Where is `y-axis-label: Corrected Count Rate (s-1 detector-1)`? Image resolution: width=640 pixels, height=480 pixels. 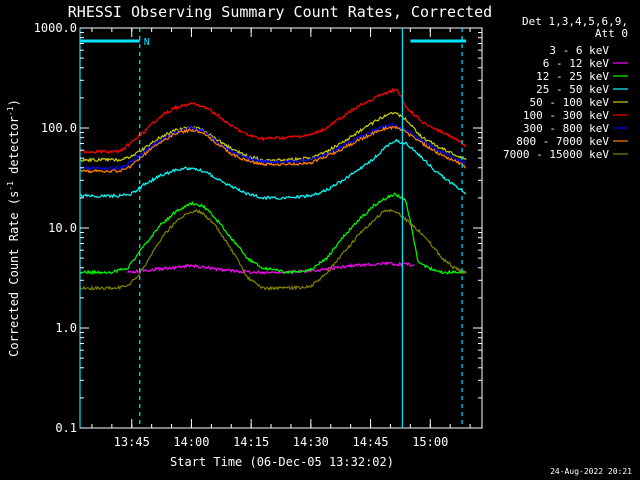
y-axis-label: Corrected Count Rate (s-1 detector-1) is located at coordinates (13, 228).